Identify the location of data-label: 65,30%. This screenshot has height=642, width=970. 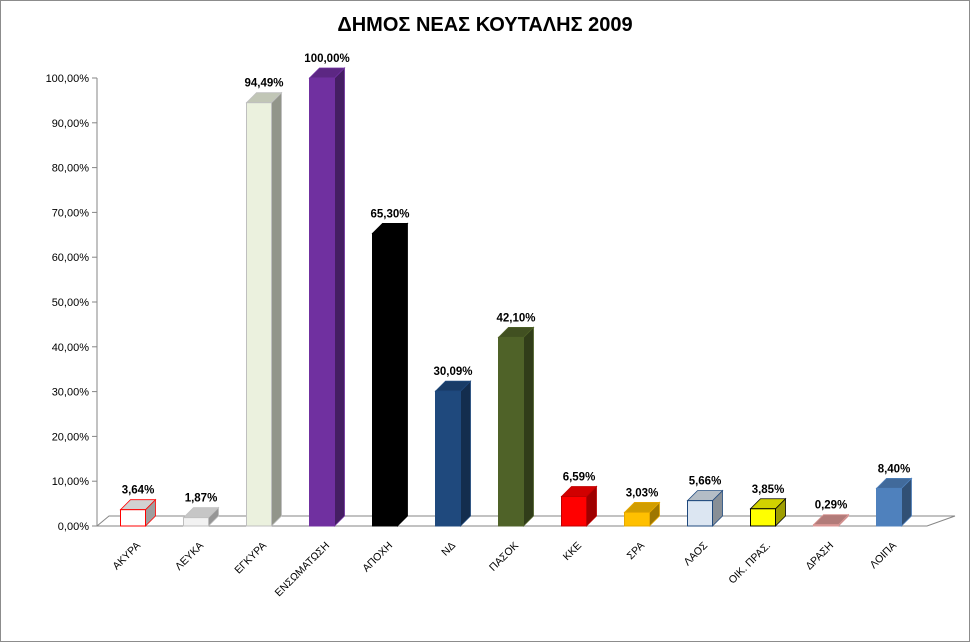
(389, 214).